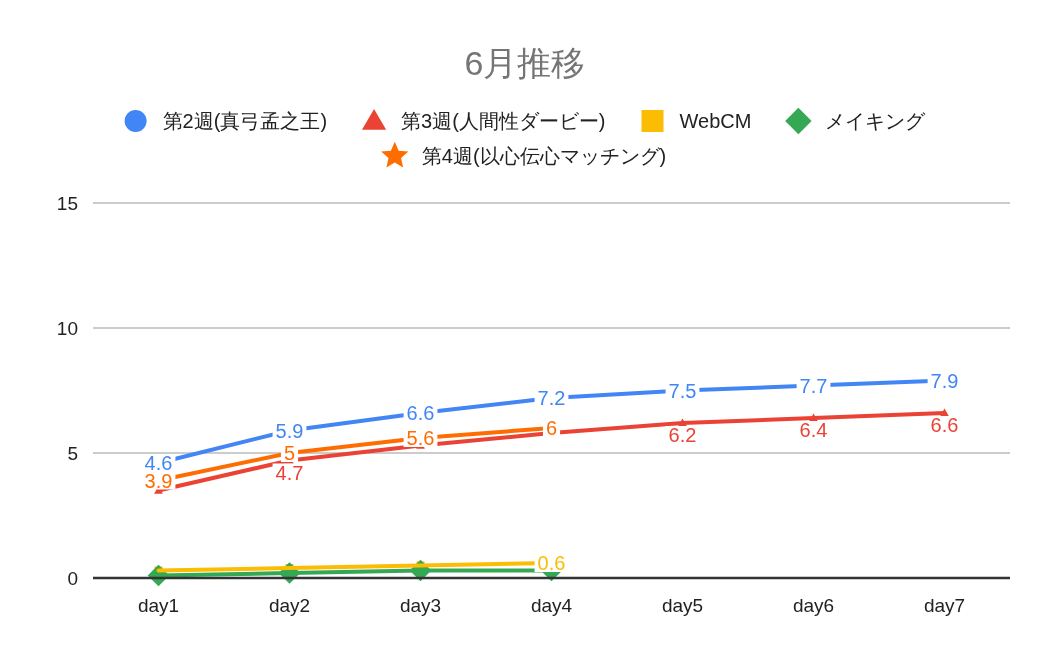 This screenshot has width=1050, height=663. I want to click on y-tick-label: 0, so click(72, 578).